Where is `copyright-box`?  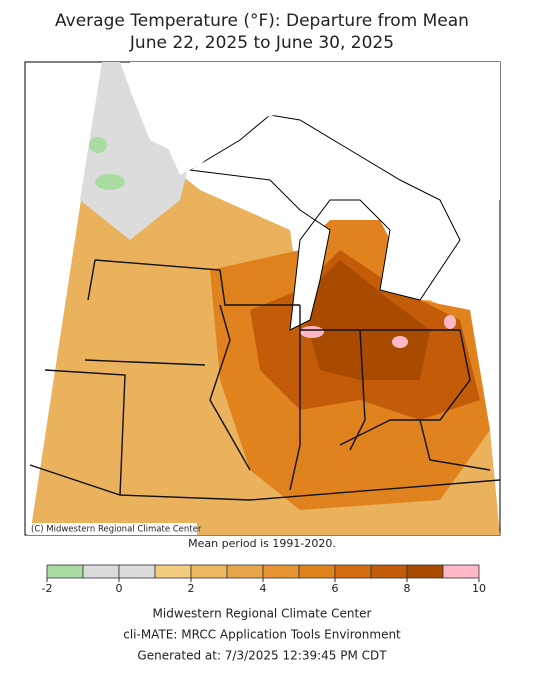
copyright-box is located at coordinates (112, 529).